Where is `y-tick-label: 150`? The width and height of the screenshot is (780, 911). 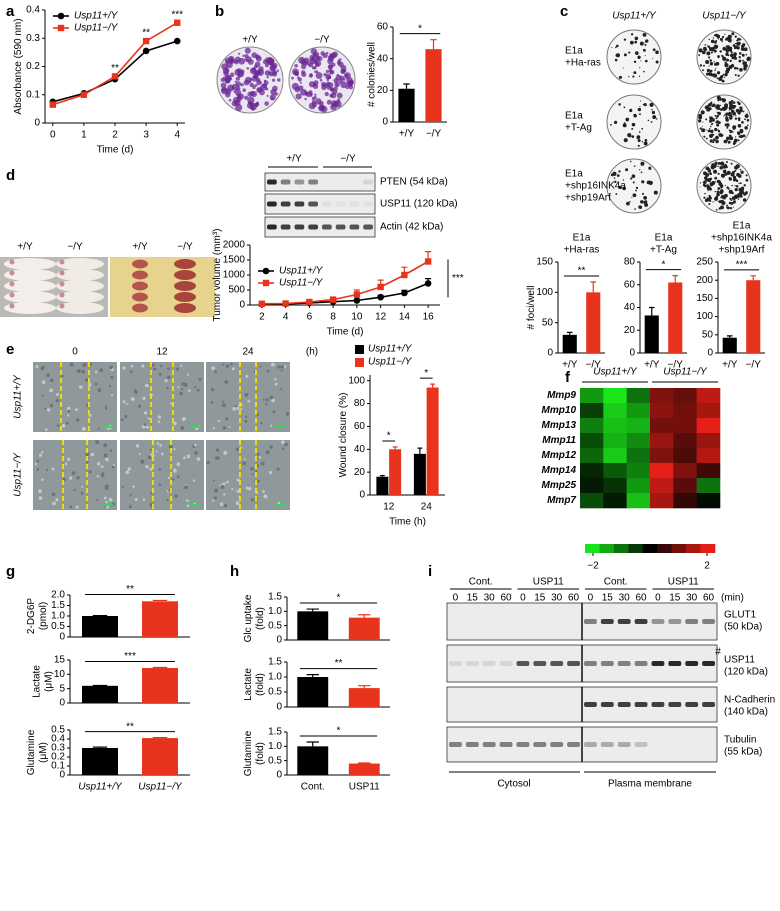 y-tick-label: 150 is located at coordinates (544, 262).